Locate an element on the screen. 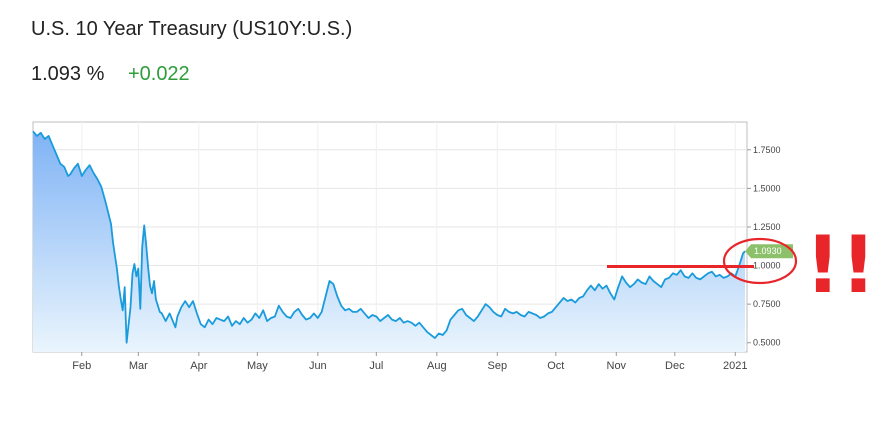 The width and height of the screenshot is (894, 443). y-tick-label: 0.7500 is located at coordinates (767, 304).